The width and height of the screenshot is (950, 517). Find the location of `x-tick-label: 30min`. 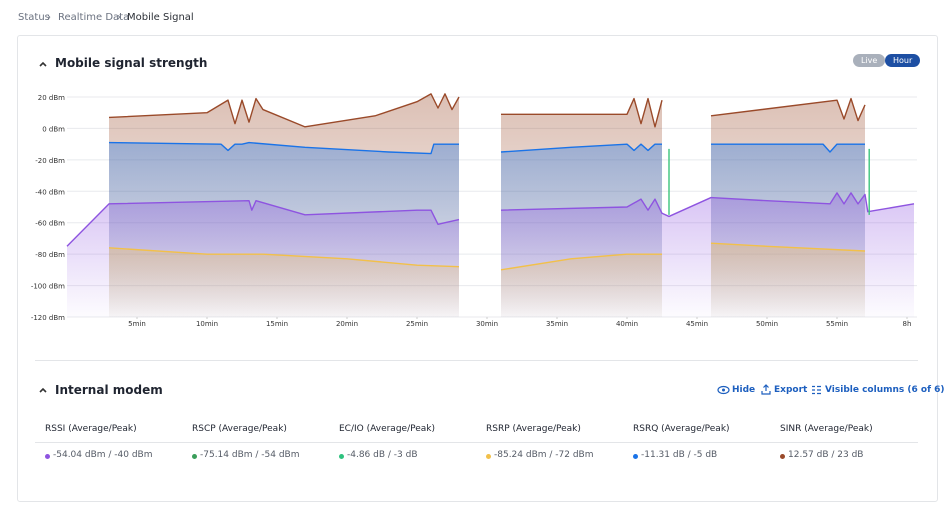

x-tick-label: 30min is located at coordinates (487, 324).